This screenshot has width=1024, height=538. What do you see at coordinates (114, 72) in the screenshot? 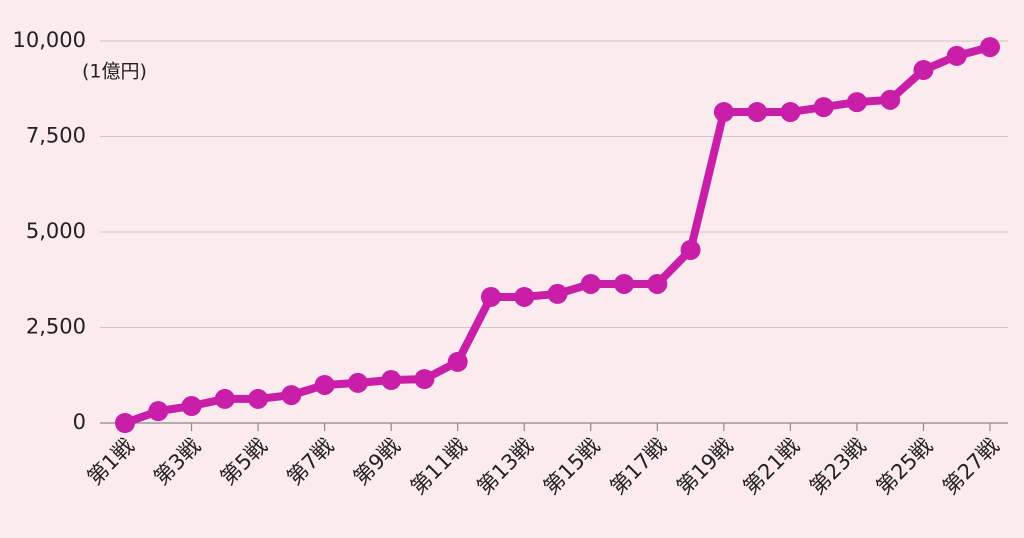
I see `y-unit: (1億円)` at bounding box center [114, 72].